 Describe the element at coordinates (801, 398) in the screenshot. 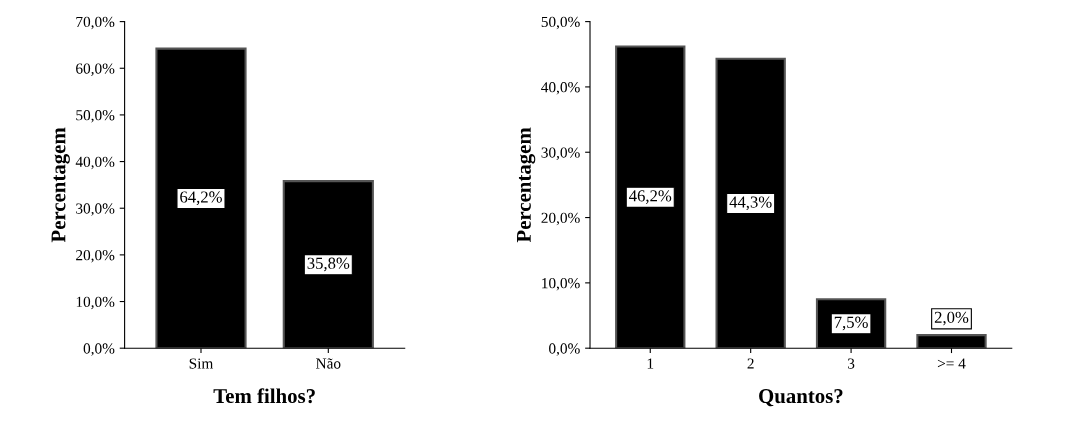

I see `x-axis-title: Quantos?` at that location.